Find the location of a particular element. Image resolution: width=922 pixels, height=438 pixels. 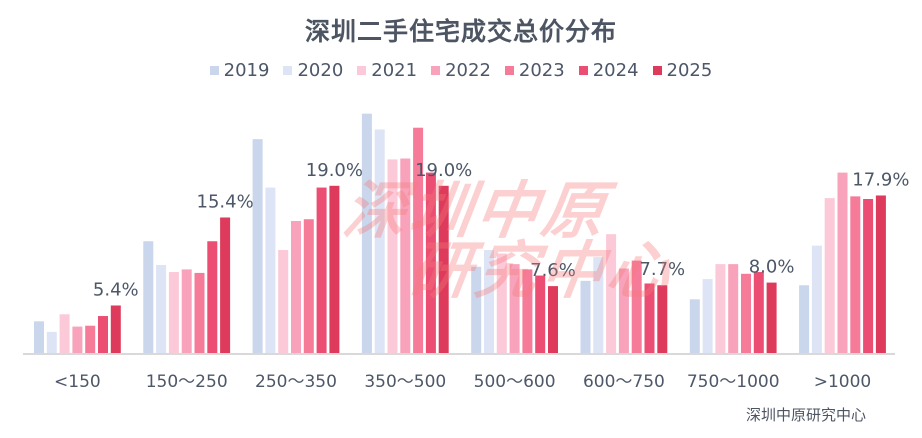

x-tick-label: 350～500 is located at coordinates (405, 382).